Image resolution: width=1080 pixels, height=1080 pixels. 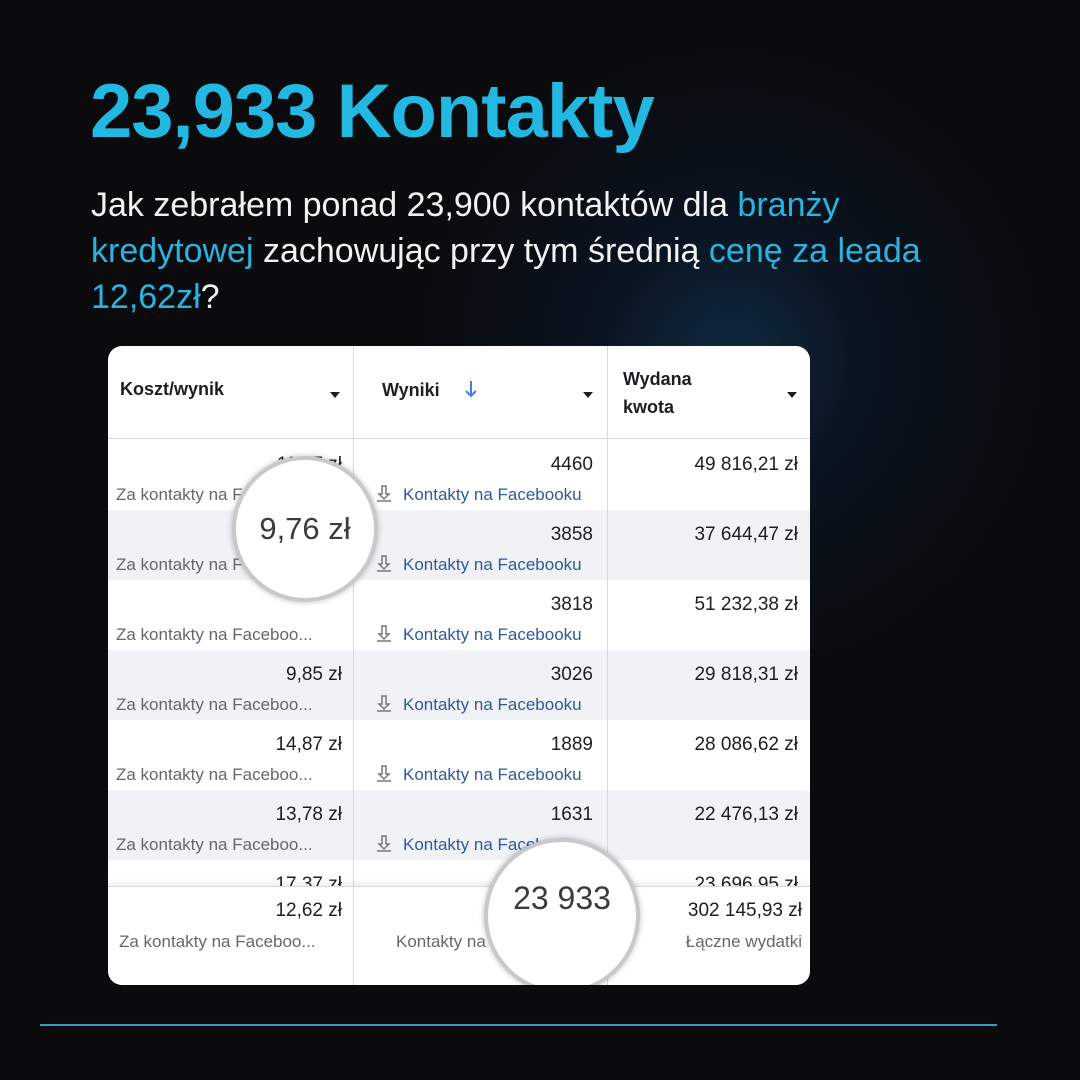 What do you see at coordinates (172, 389) in the screenshot?
I see `column-header: Koszt/wynik` at bounding box center [172, 389].